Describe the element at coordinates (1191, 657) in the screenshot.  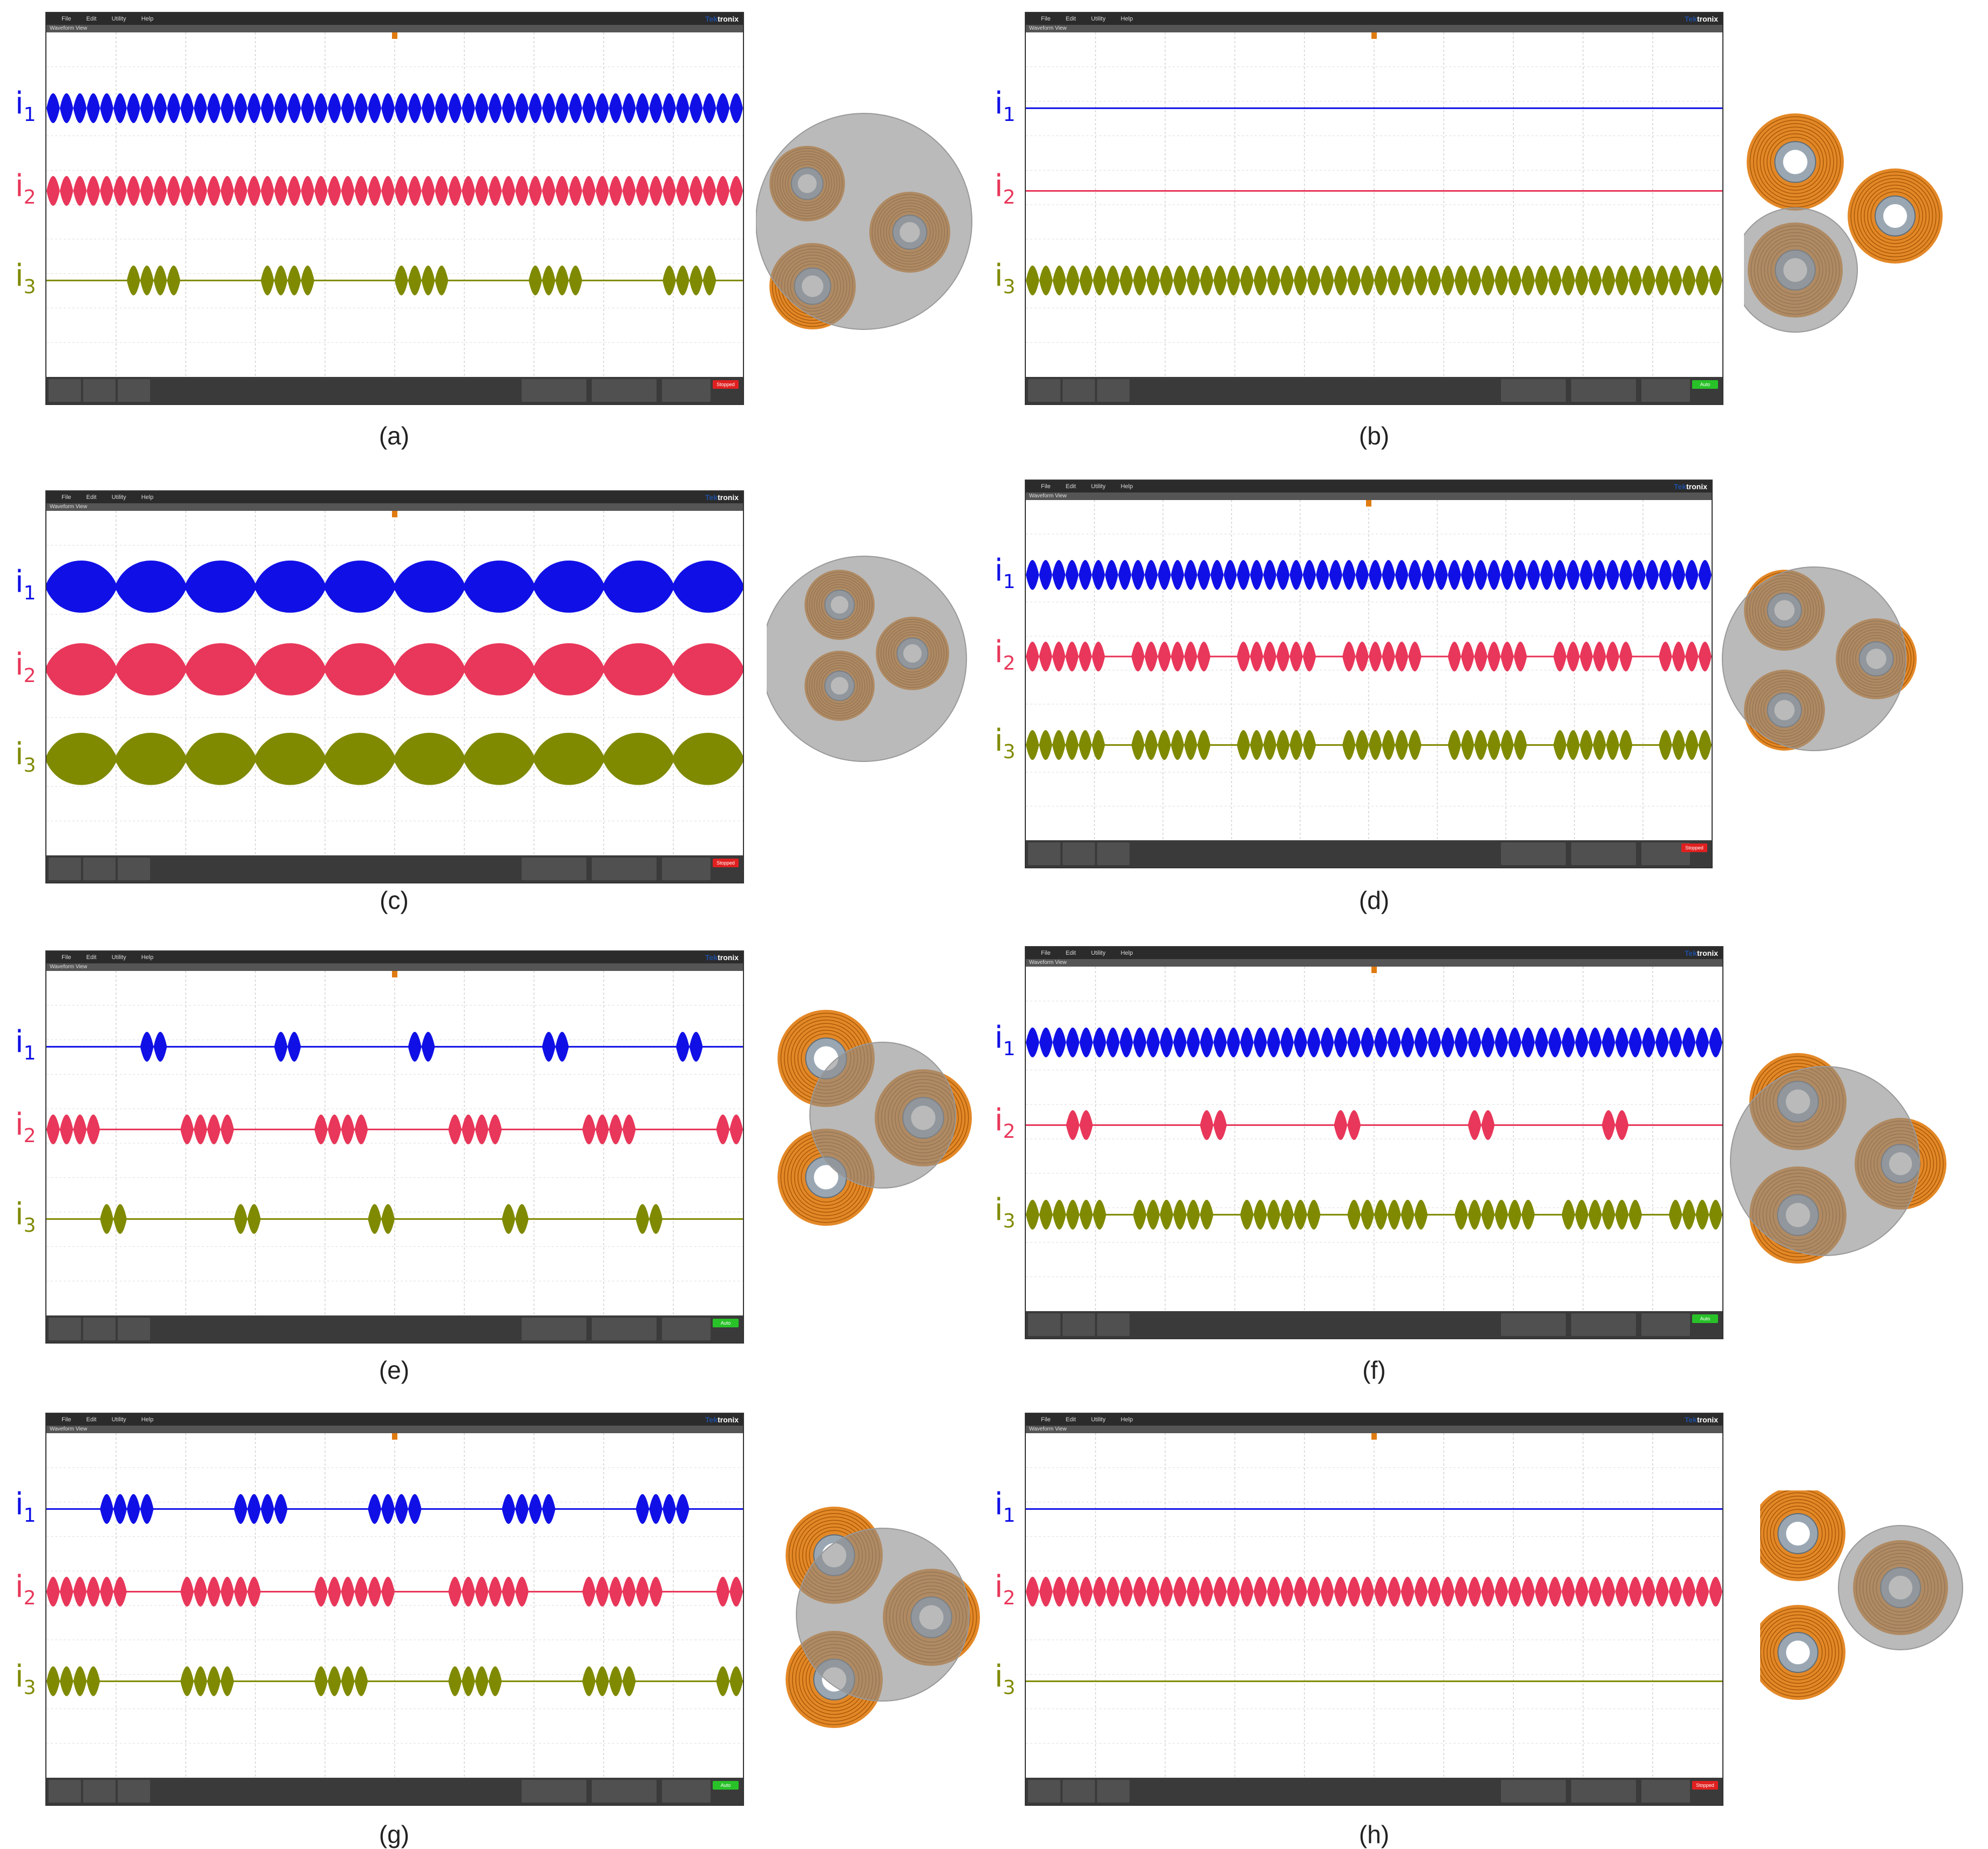
I see `trace-i2-pulse` at that location.